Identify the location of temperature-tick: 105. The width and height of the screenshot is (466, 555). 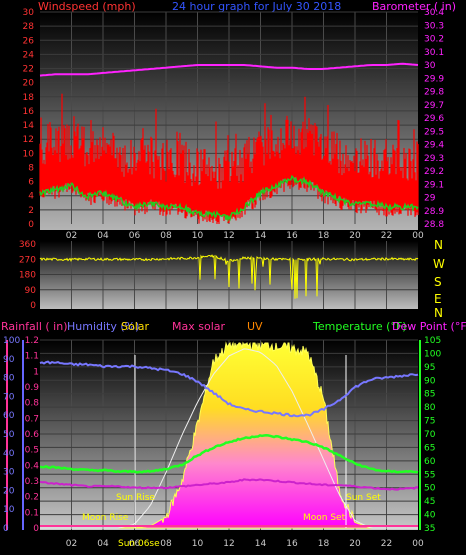
(432, 341).